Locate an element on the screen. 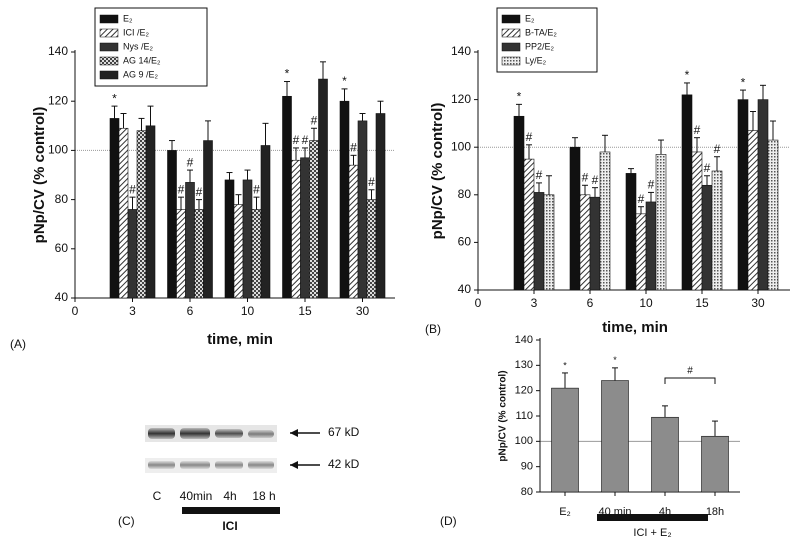 This screenshot has width=800, height=545. y-tick-label: 120 is located at coordinates (524, 391).